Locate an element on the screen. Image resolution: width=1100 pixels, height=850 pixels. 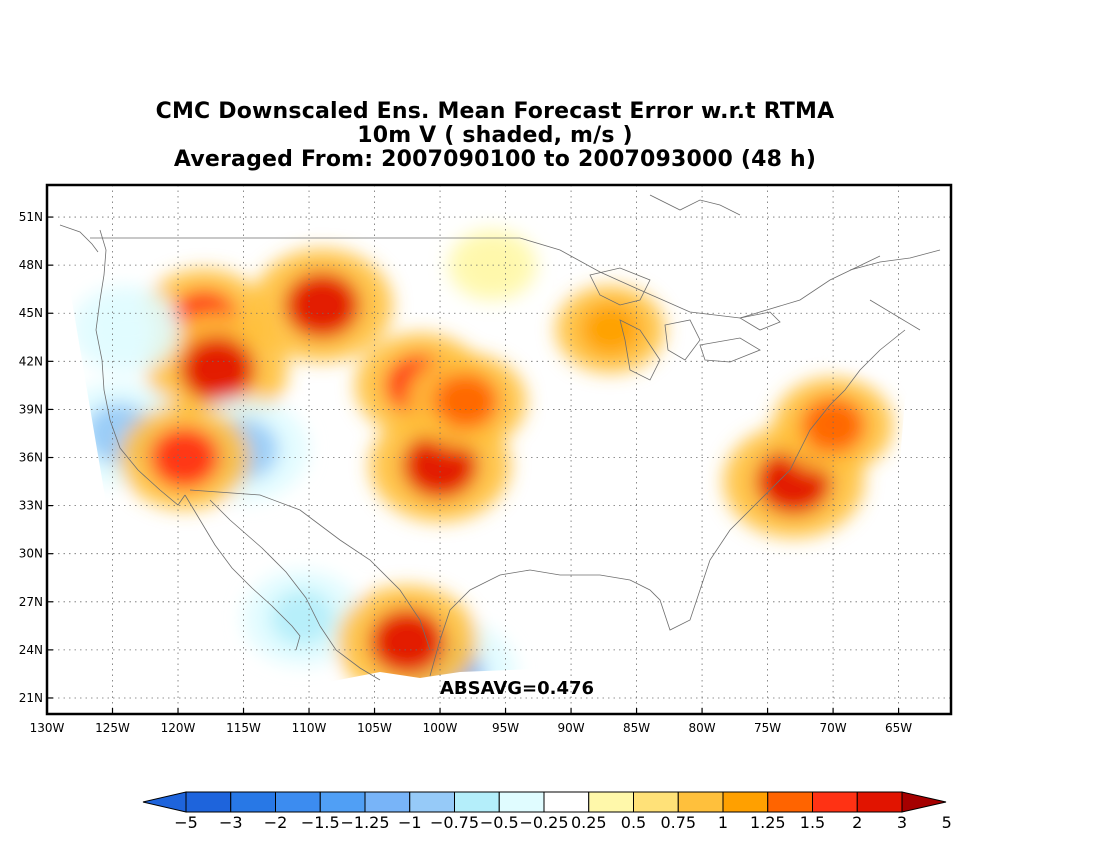
title-line-2: 10m V ( shaded, m/s ) is located at coordinates (495, 135).